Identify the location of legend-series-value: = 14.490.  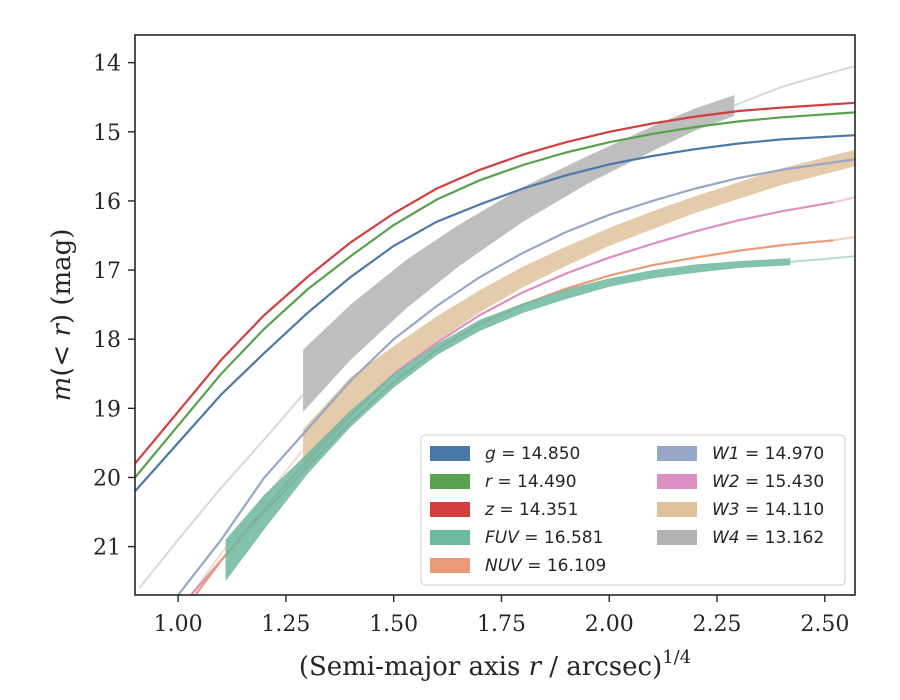
(534, 482).